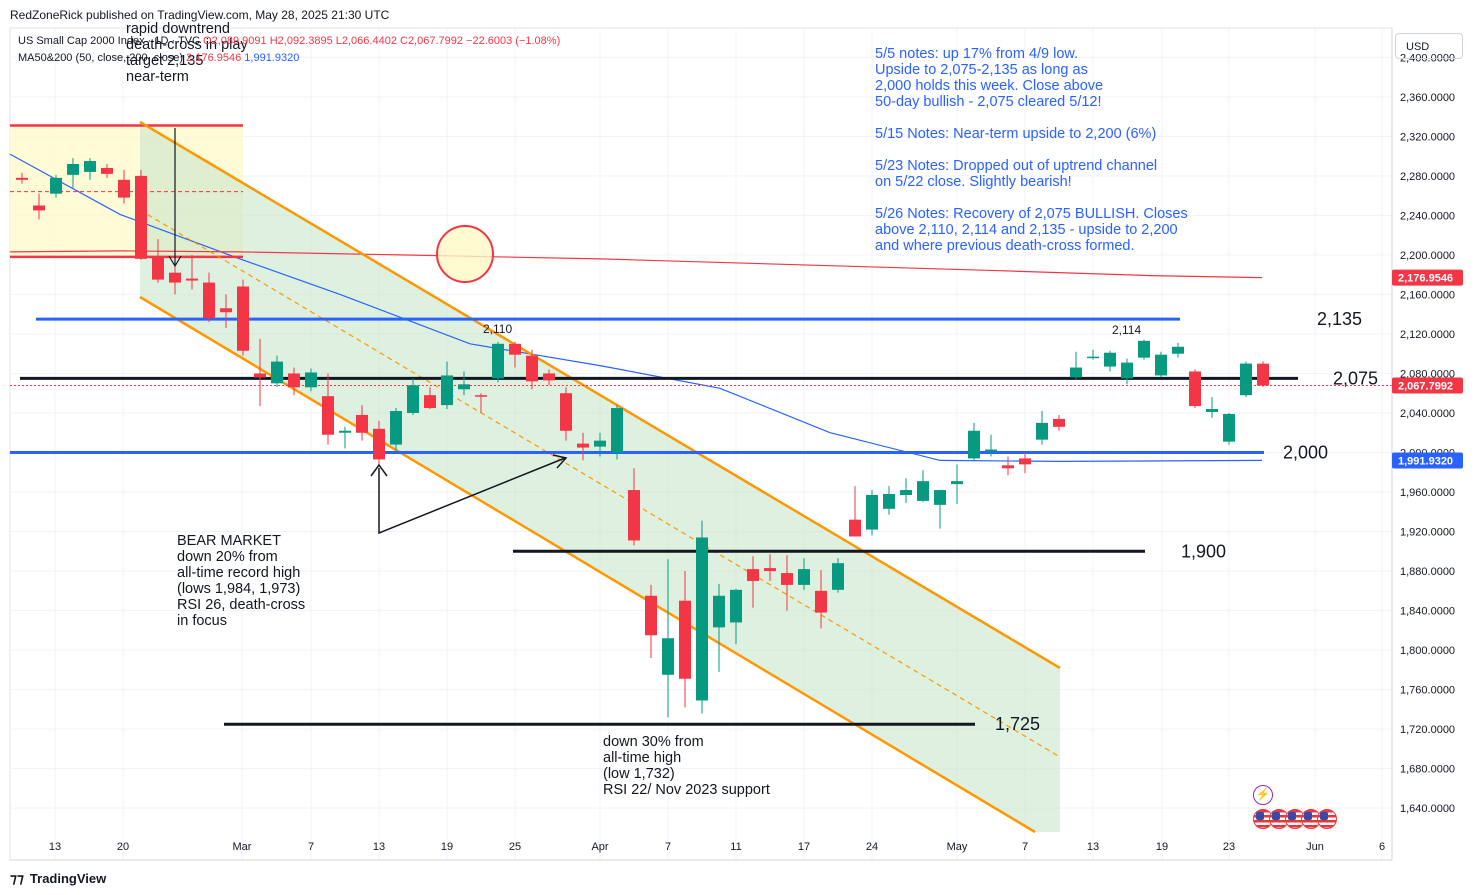 Image resolution: width=1479 pixels, height=895 pixels. What do you see at coordinates (17, 878) in the screenshot?
I see `tradingview-logo-icon: ⁊⁊` at bounding box center [17, 878].